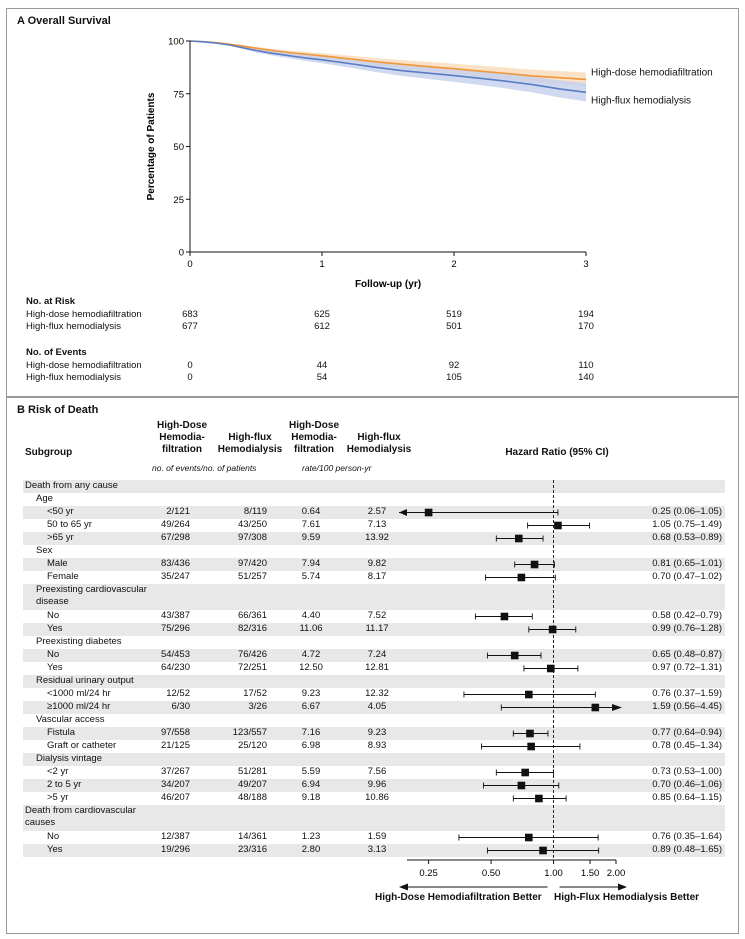 The height and width of the screenshot is (939, 745). Describe the element at coordinates (311, 563) in the screenshot. I see `hdf-rate: 7.94` at that location.